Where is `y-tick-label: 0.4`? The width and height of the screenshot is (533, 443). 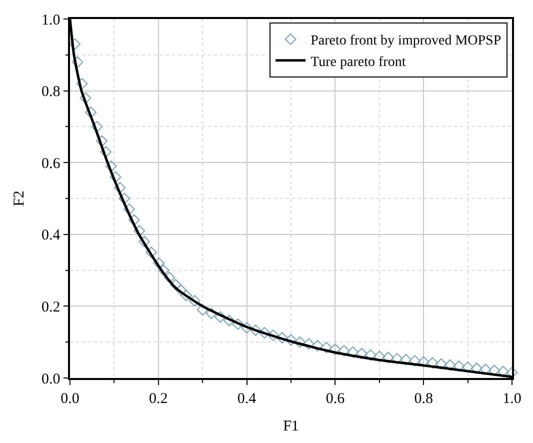 y-tick-label: 0.4 is located at coordinates (51, 236).